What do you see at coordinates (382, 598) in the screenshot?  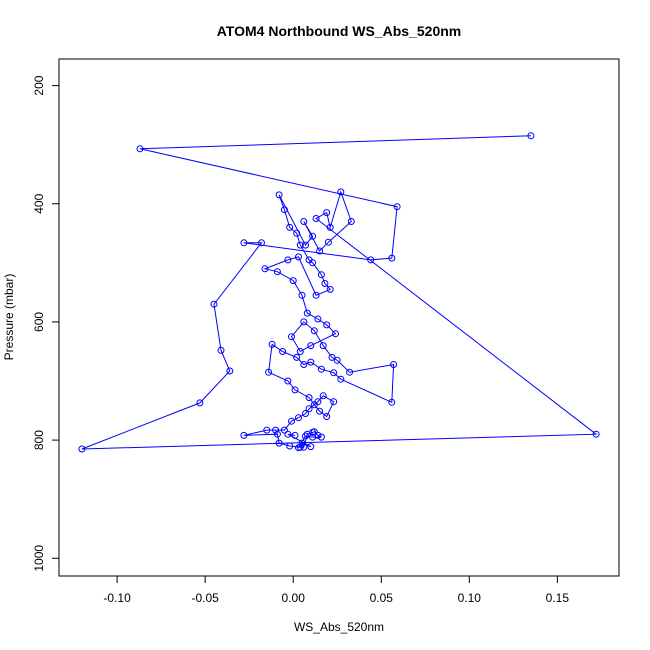 I see `x-tick-label: 0.05` at bounding box center [382, 598].